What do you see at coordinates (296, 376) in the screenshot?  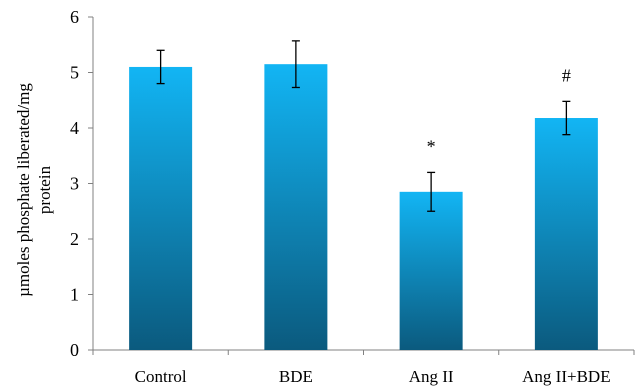 I see `x-category-label: BDE` at bounding box center [296, 376].